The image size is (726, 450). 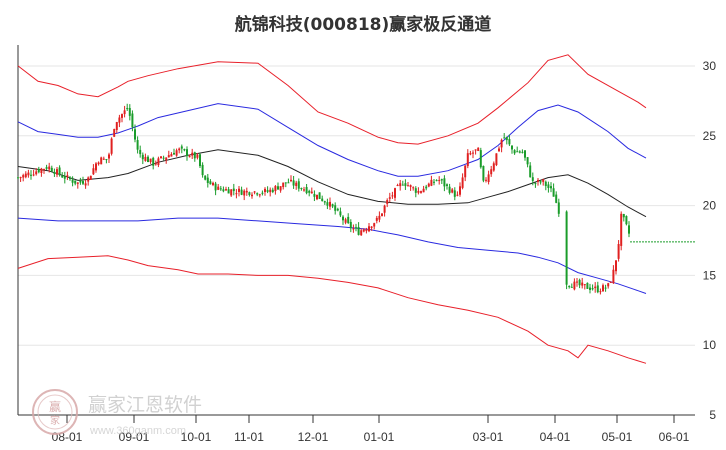 I want to click on y-axis-ticks: 5 10 15 20 25 30, so click(x=710, y=240).